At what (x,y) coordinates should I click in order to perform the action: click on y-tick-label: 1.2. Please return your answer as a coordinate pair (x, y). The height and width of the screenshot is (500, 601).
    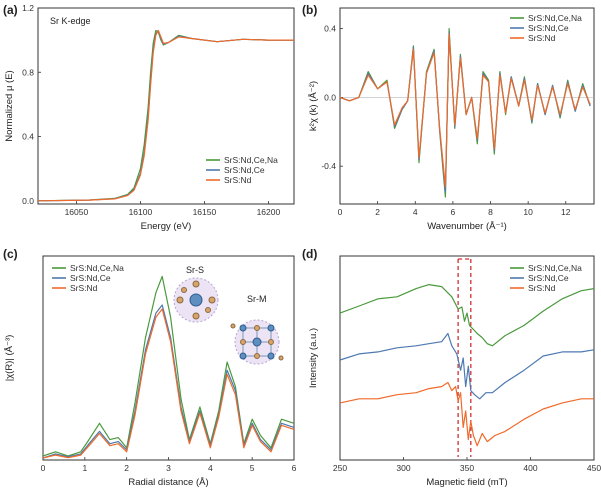
    Looking at the image, I should click on (28, 8).